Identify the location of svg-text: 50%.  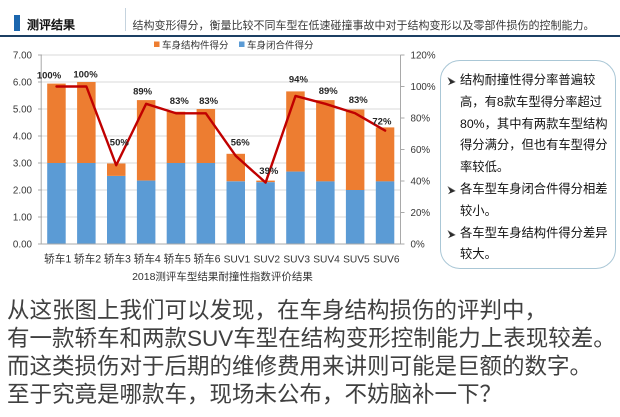
(120, 143).